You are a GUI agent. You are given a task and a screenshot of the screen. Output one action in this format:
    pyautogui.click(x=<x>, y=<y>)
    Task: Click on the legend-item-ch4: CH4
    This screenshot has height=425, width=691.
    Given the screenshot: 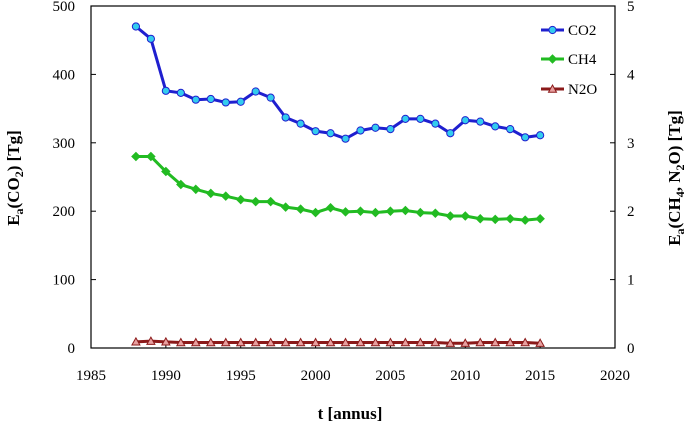 What is the action you would take?
    pyautogui.click(x=569, y=60)
    